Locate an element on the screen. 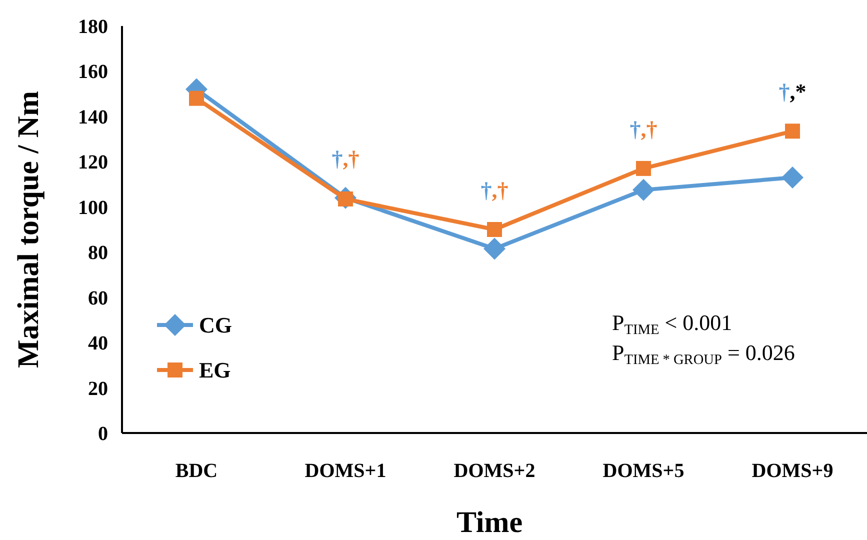 This screenshot has height=540, width=867. x-tick-label: DOMS+1 is located at coordinates (345, 471).